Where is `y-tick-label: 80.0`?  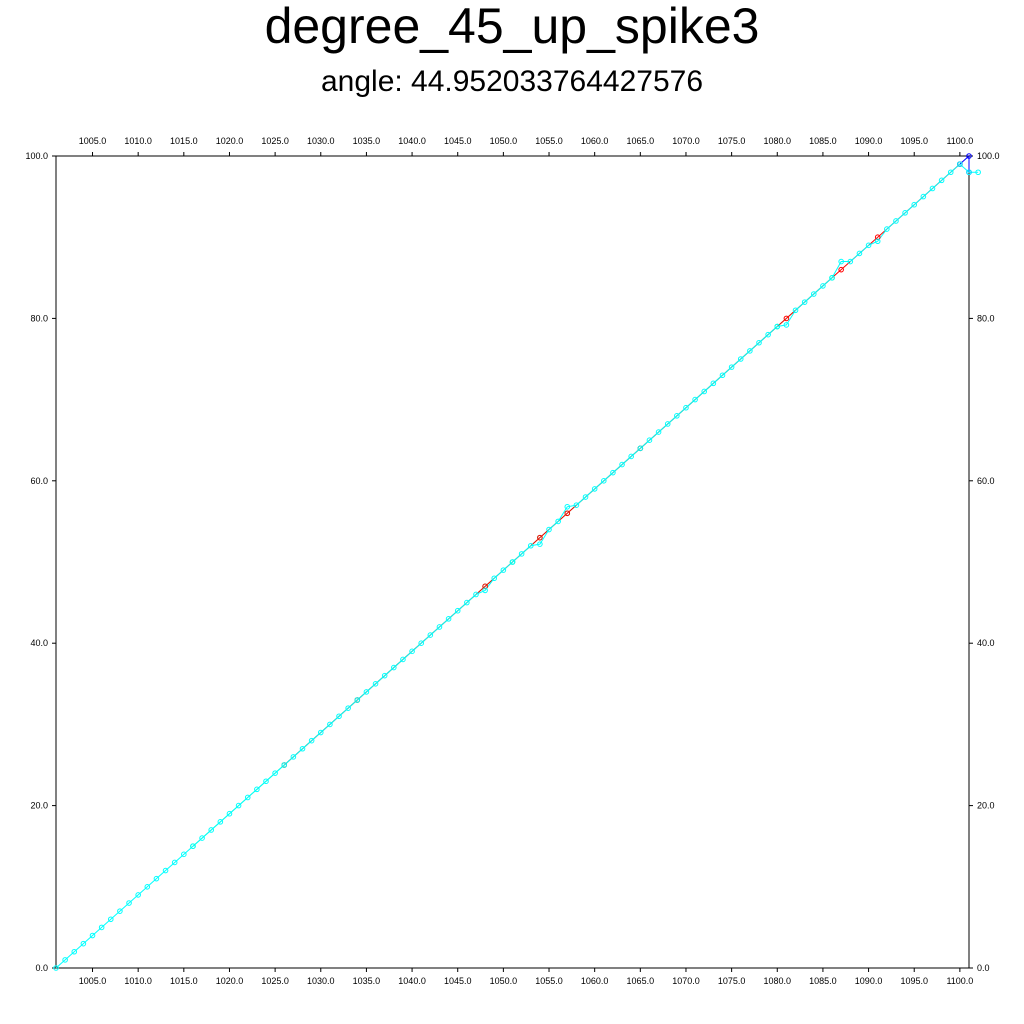
y-tick-label: 80.0 is located at coordinates (39, 318).